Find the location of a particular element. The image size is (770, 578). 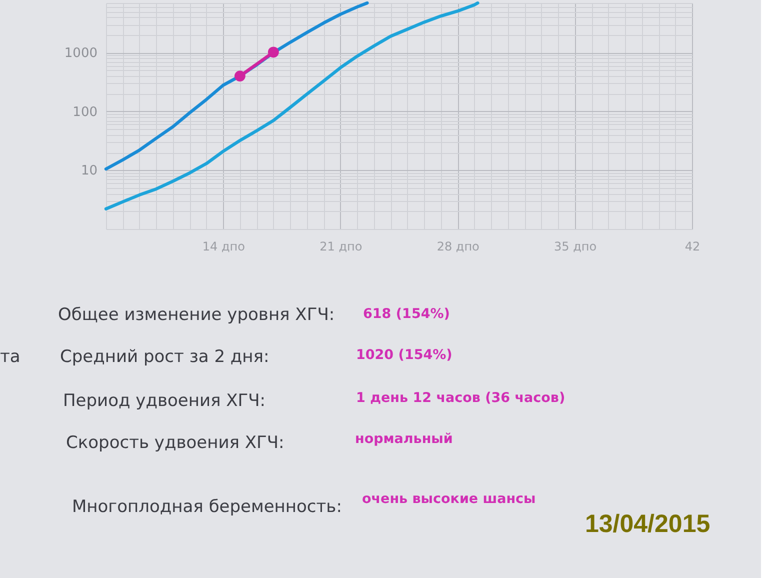

text: 1 день 12 часов (36 часов) is located at coordinates (461, 398).